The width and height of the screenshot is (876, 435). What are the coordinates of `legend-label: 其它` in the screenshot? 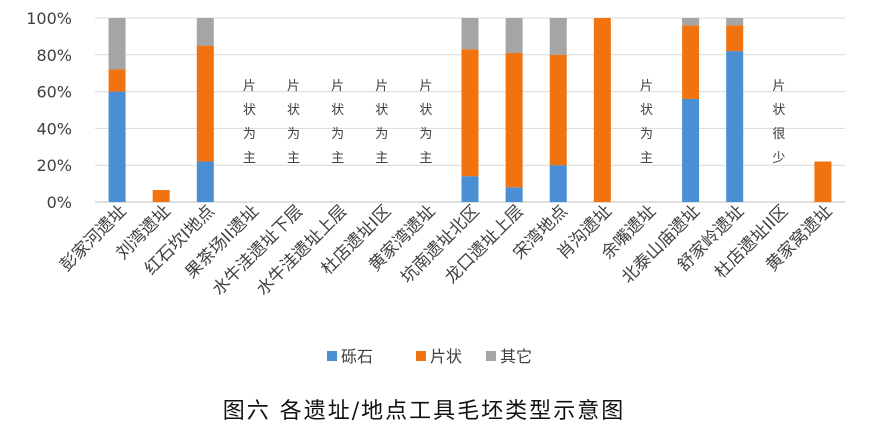 It's located at (516, 356).